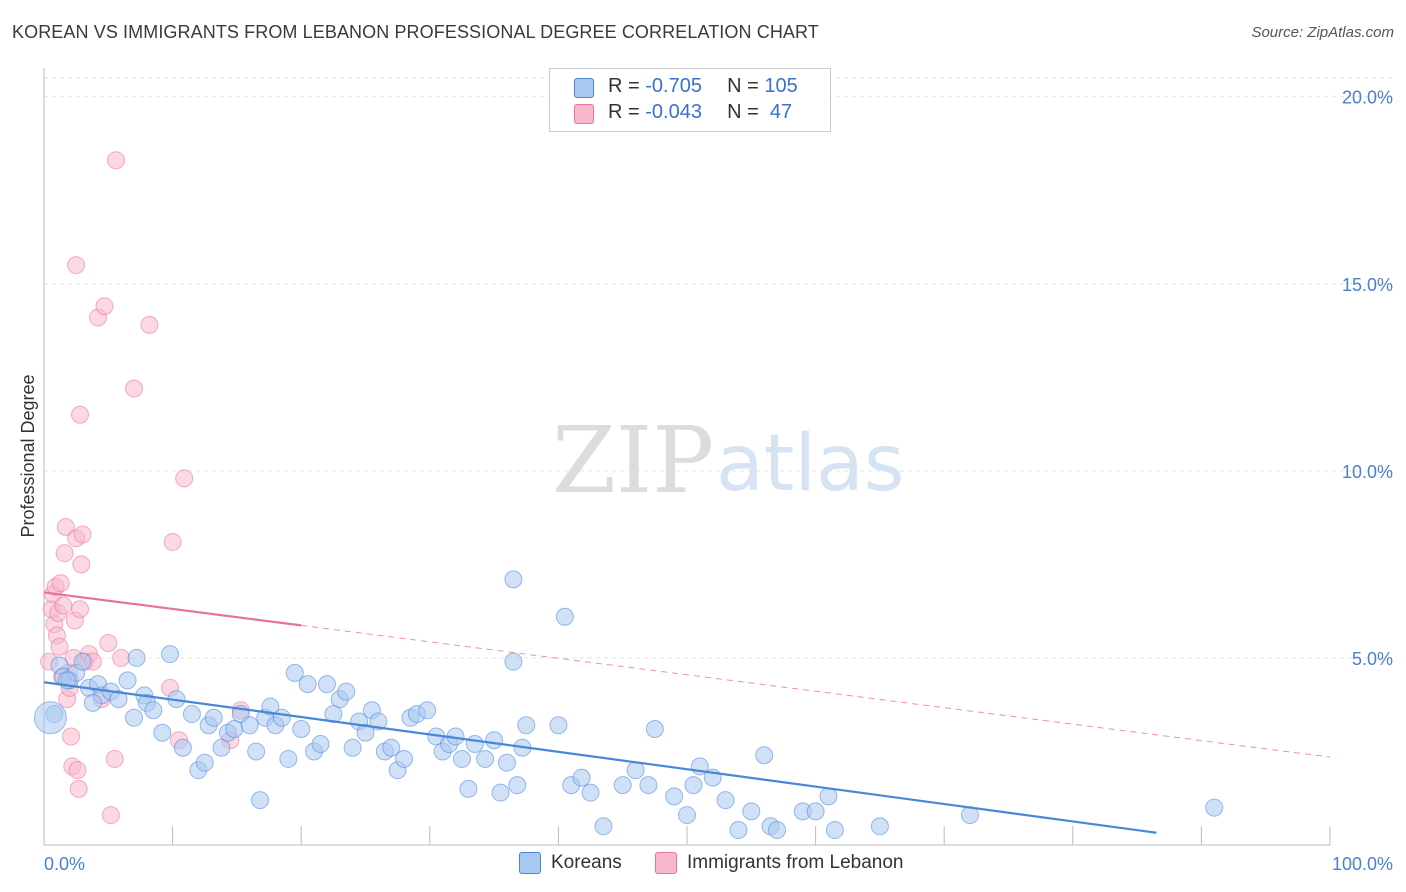 The image size is (1406, 892). I want to click on legend-n-value: 105, so click(781, 86).